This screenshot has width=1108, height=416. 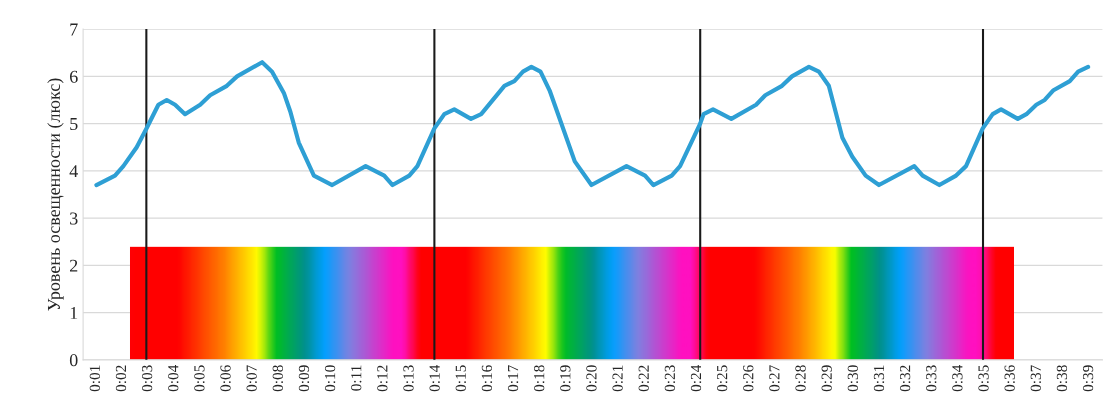 I want to click on x-tick-label: 0:29, so click(x=826, y=378).